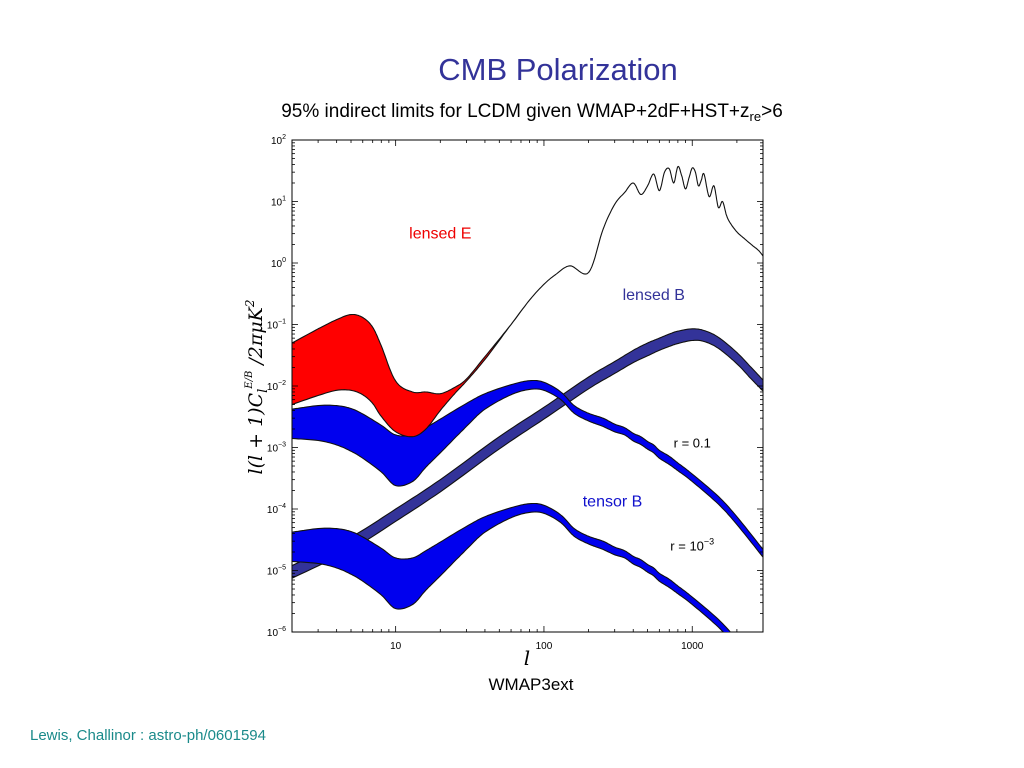 The height and width of the screenshot is (768, 1024). I want to click on x-tick-label: 1000, so click(692, 646).